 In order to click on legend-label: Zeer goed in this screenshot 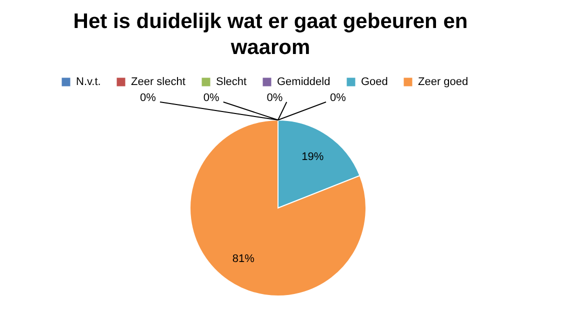, I will do `click(443, 82)`.